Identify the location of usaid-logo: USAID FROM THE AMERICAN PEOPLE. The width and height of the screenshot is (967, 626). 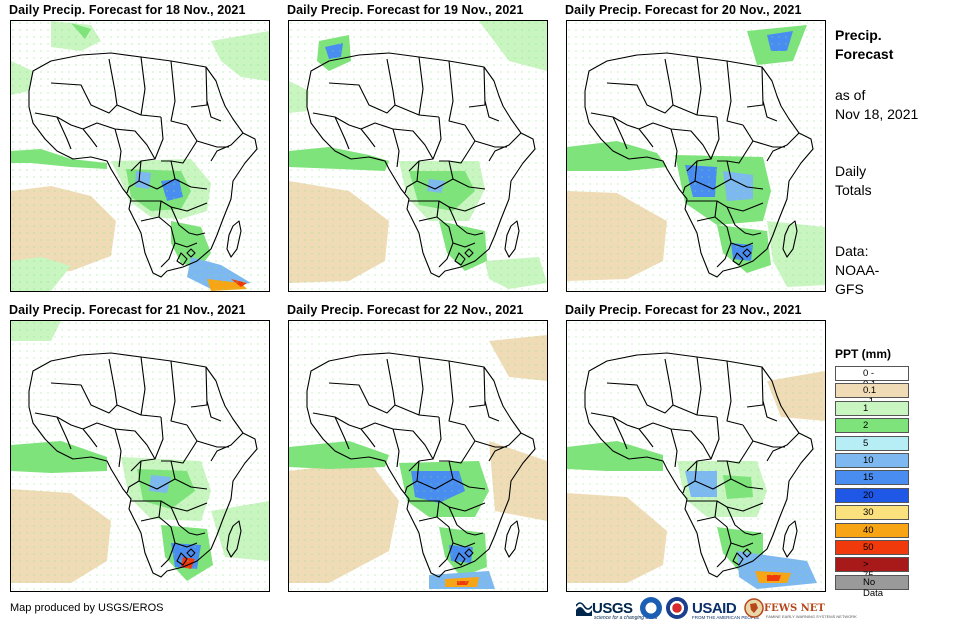
(725, 608).